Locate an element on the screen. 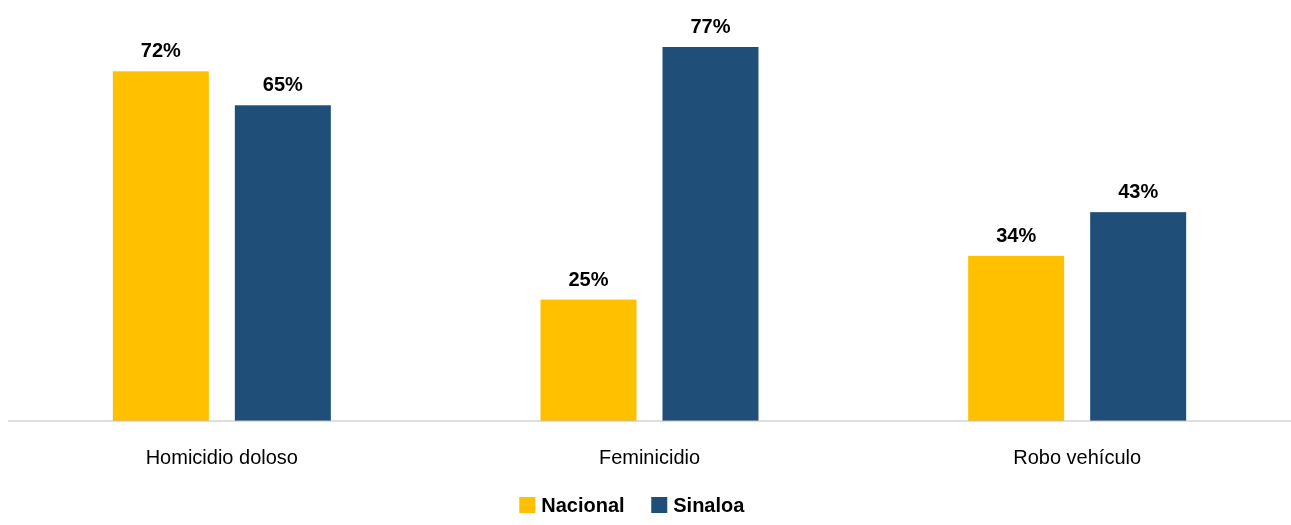 Image resolution: width=1291 pixels, height=525 pixels. data-label: 43% is located at coordinates (1138, 191).